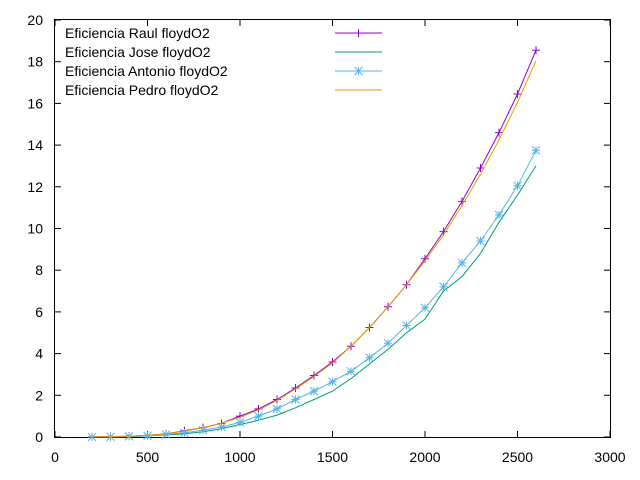 The image size is (640, 480). I want to click on legend-item: Eficiencia Antonio floydO2, so click(223, 71).